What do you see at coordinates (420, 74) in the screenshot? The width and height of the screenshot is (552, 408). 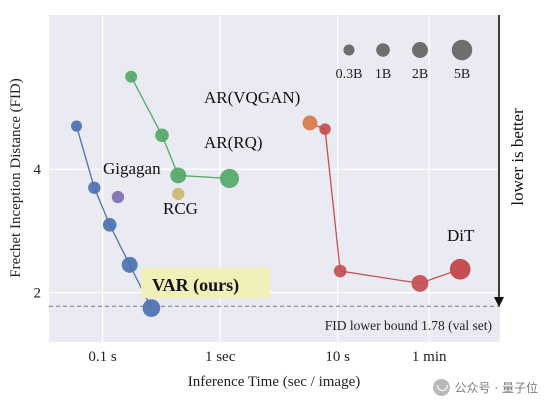 I see `size-legend-label: 2B` at bounding box center [420, 74].